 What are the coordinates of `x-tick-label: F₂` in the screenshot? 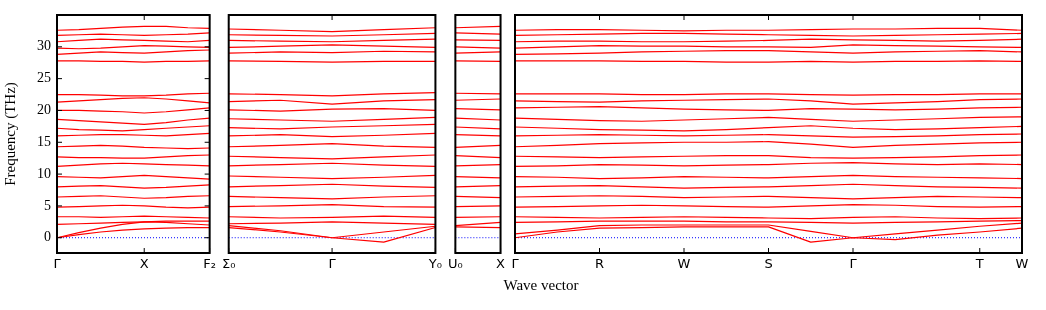 It's located at (210, 264).